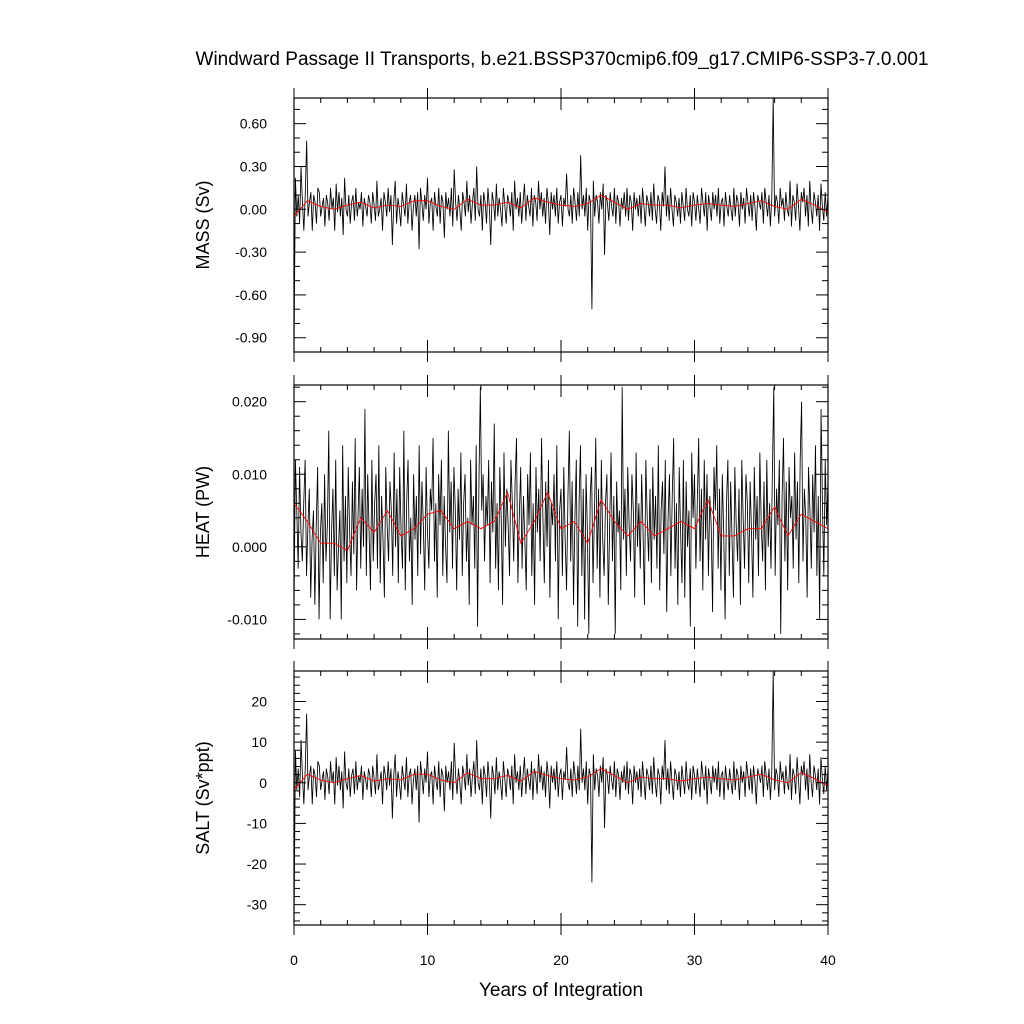 This screenshot has width=1024, height=1024. Describe the element at coordinates (294, 960) in the screenshot. I see `xtick-label: 0` at that location.